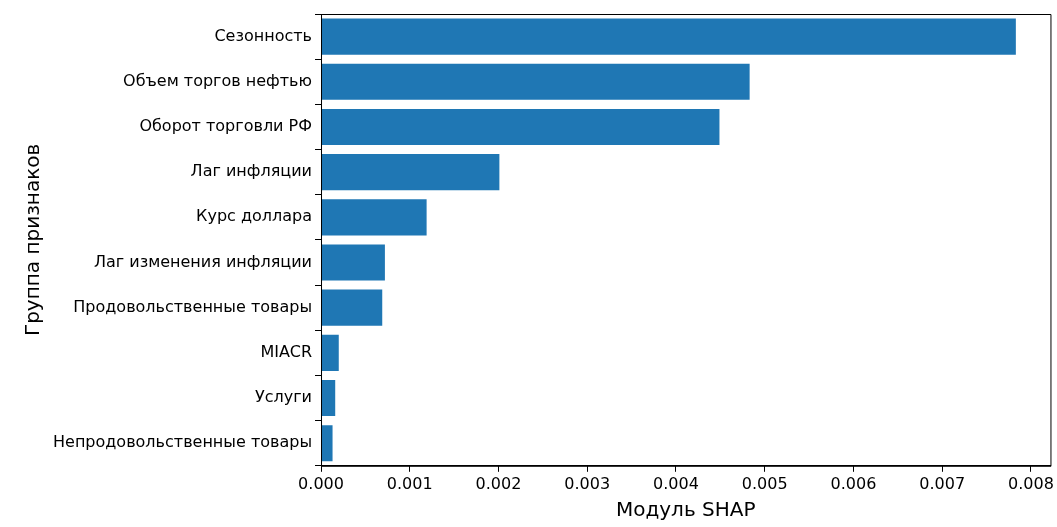 This screenshot has width=1057, height=527. I want to click on y-tick-label: Сезонность, so click(263, 35).